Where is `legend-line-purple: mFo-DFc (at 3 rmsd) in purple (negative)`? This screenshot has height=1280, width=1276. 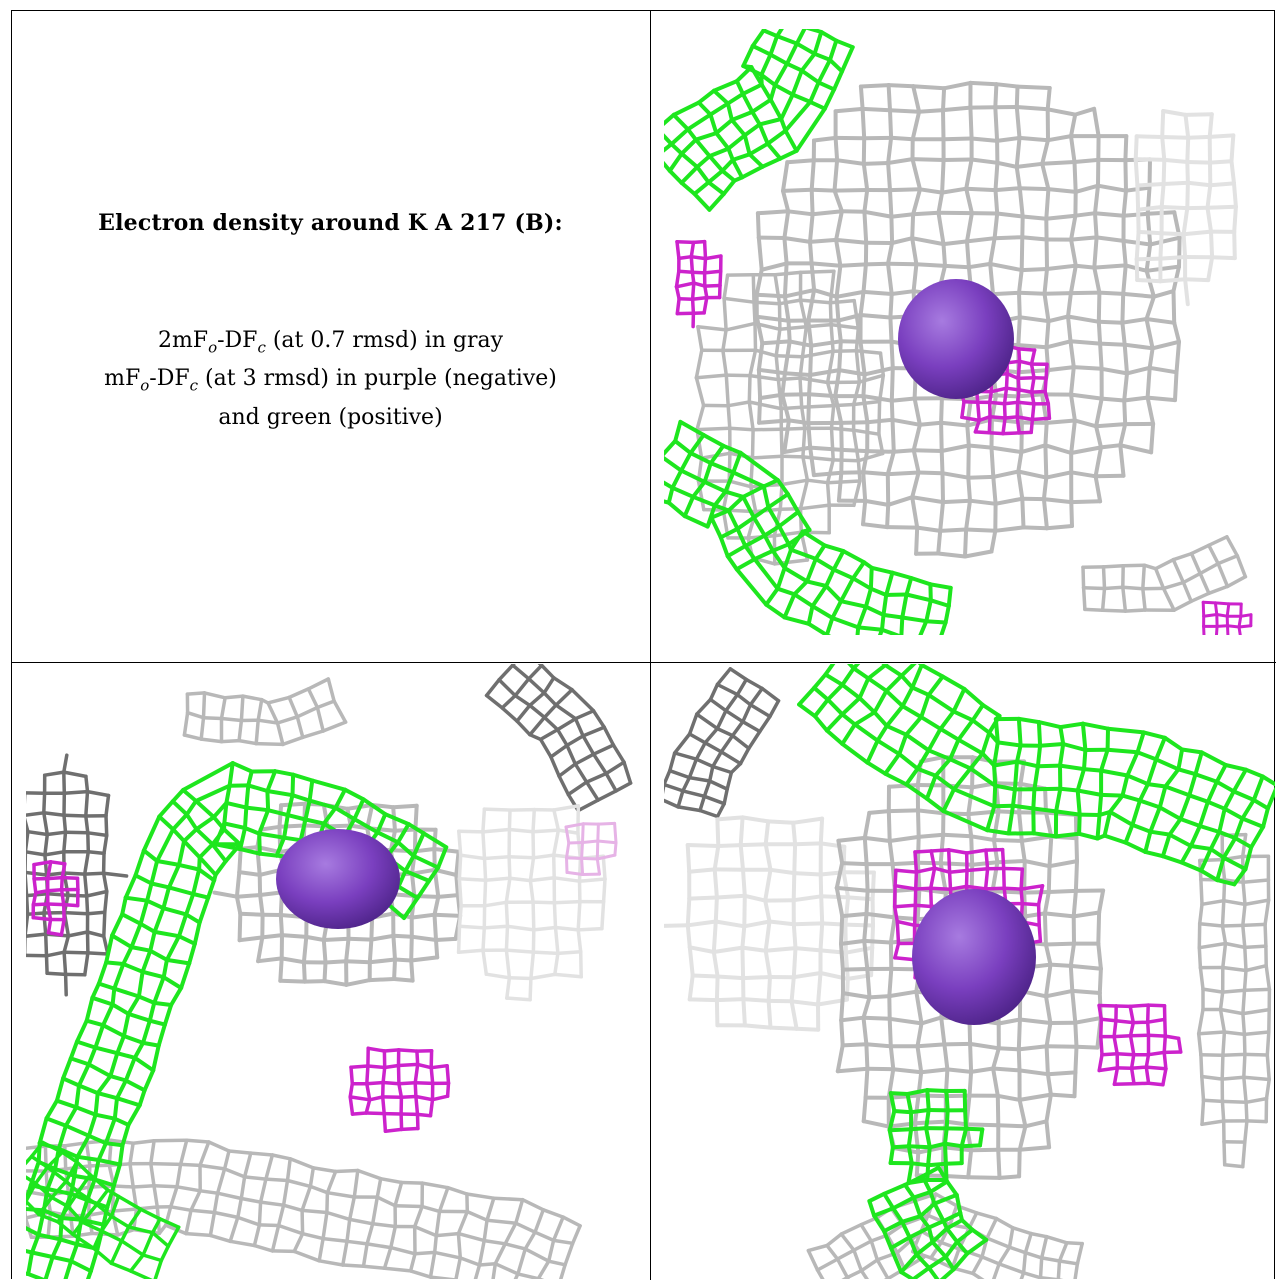 legend-line-purple: mFo-DFc (at 3 rmsd) in purple (negative) is located at coordinates (330, 382).